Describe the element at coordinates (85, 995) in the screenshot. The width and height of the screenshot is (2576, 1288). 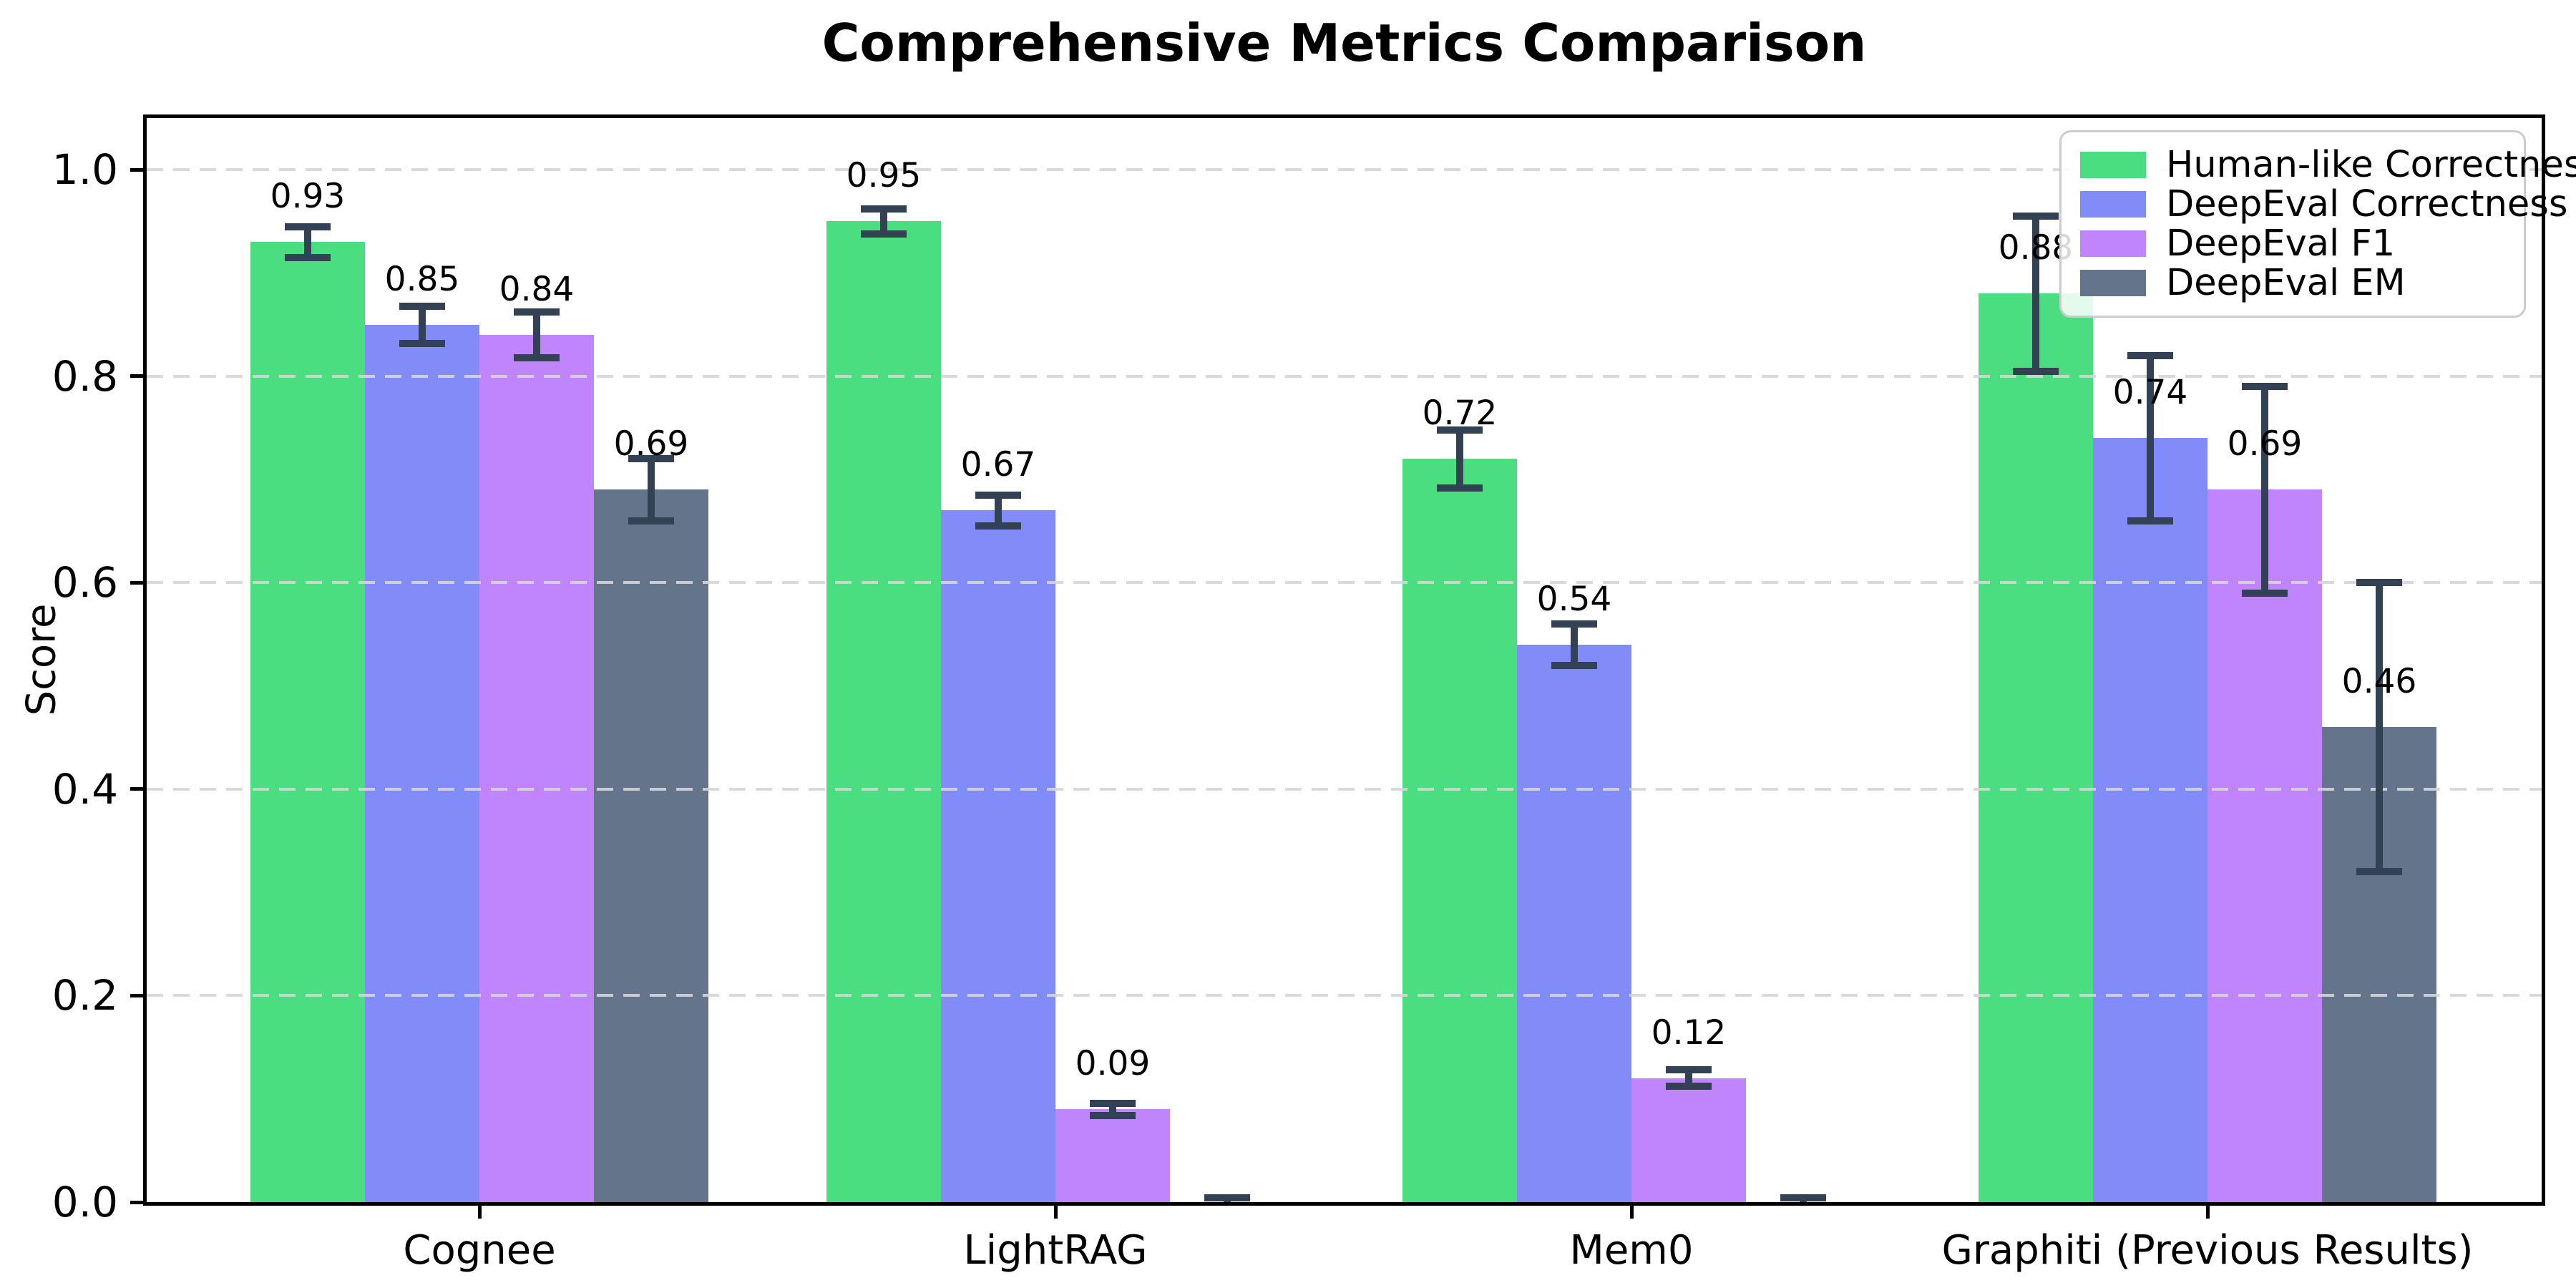
I see `y-tick-label: 0.2` at that location.